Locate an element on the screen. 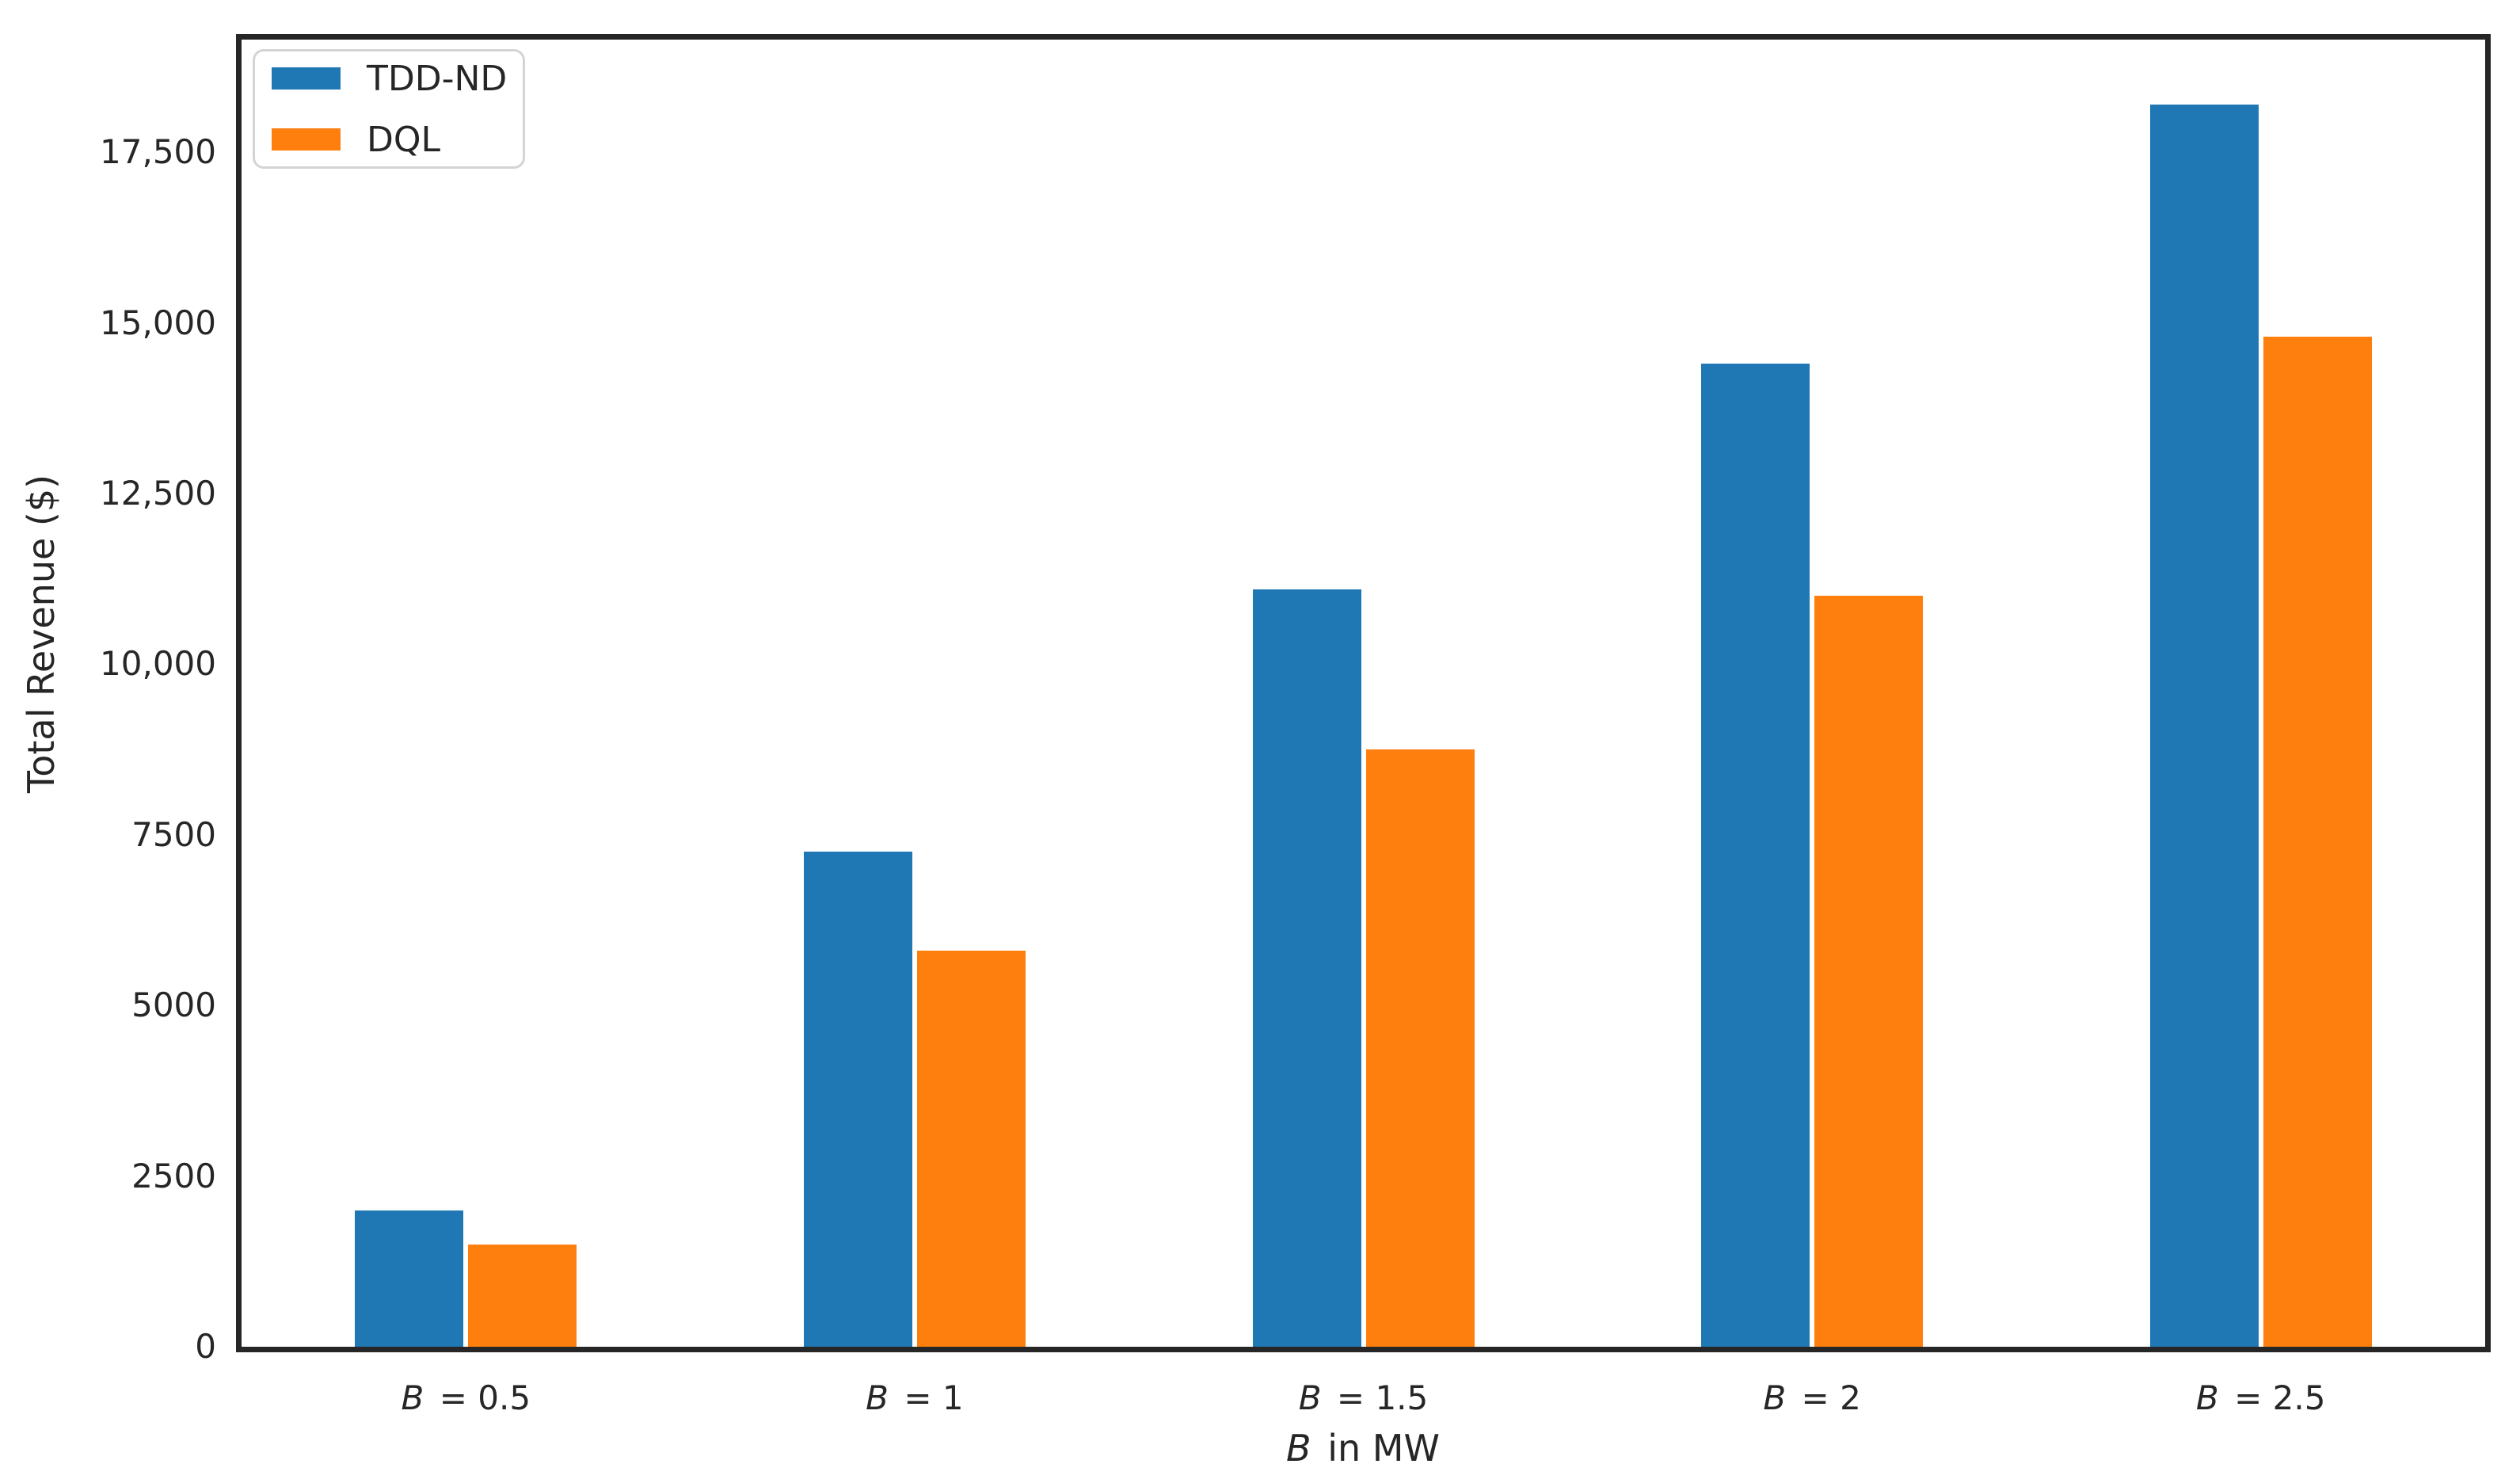 The image size is (2520, 1483). legend-label-dql: DQL is located at coordinates (404, 139).